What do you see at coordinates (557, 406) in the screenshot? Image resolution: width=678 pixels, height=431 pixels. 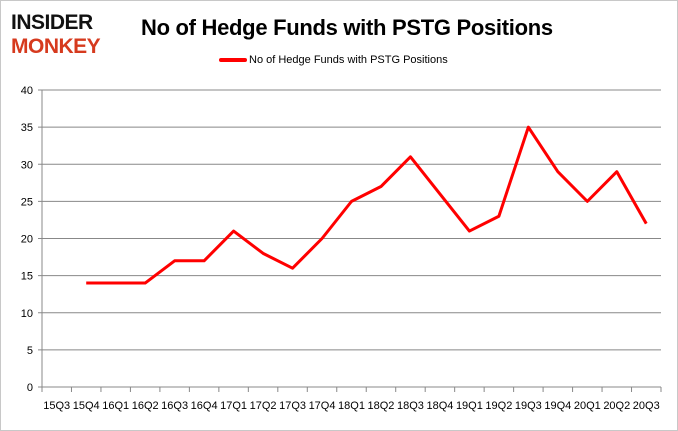 I see `x-tick-label: 19Q4` at bounding box center [557, 406].